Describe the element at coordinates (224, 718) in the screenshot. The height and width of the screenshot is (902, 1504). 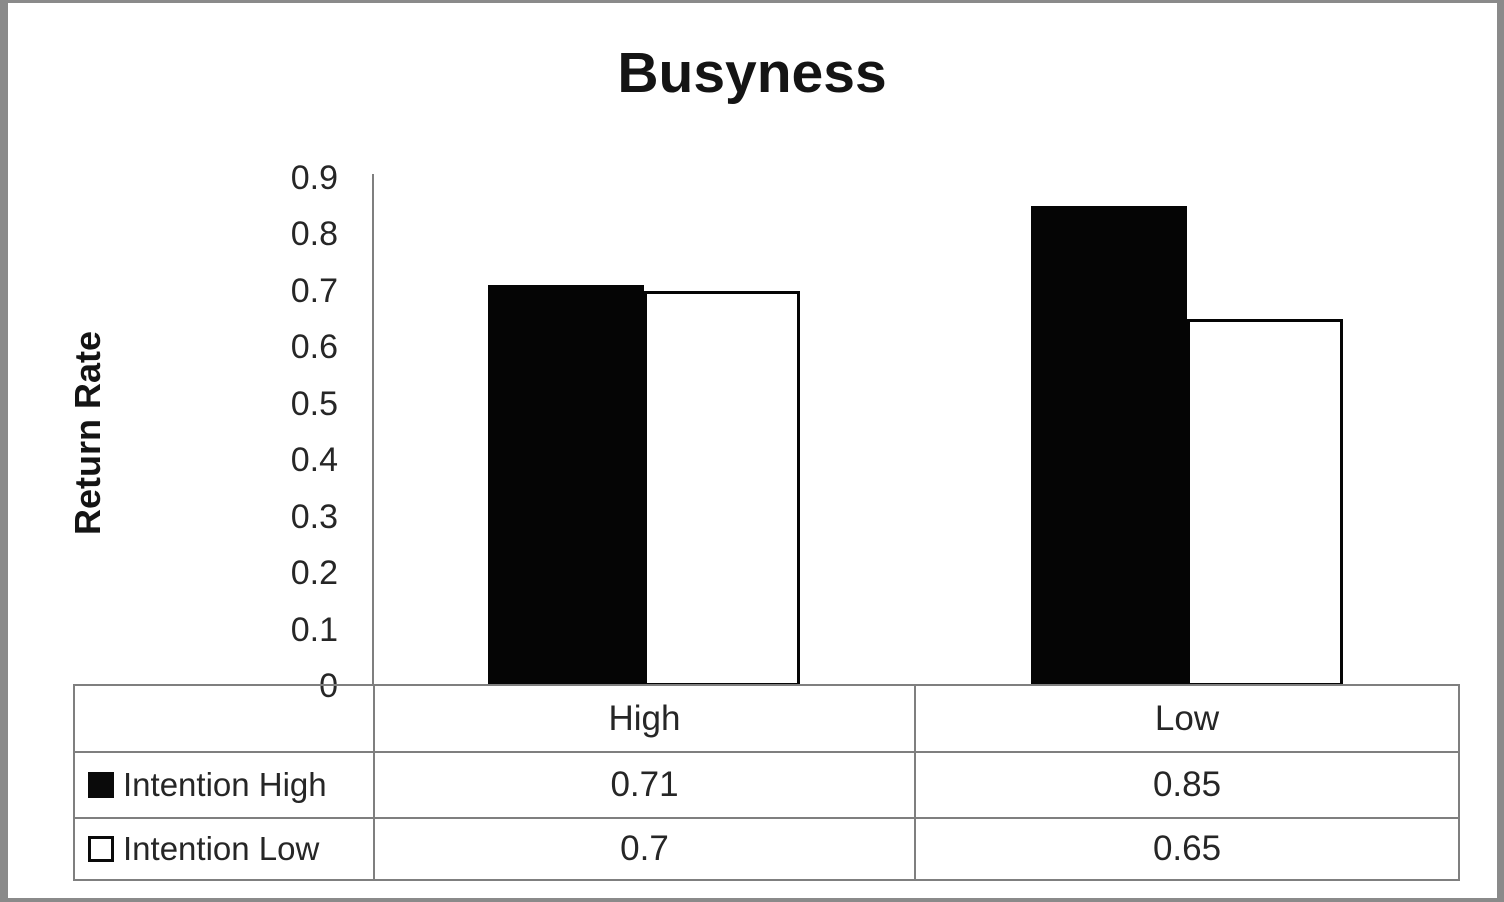
I see `table-corner-cell` at that location.